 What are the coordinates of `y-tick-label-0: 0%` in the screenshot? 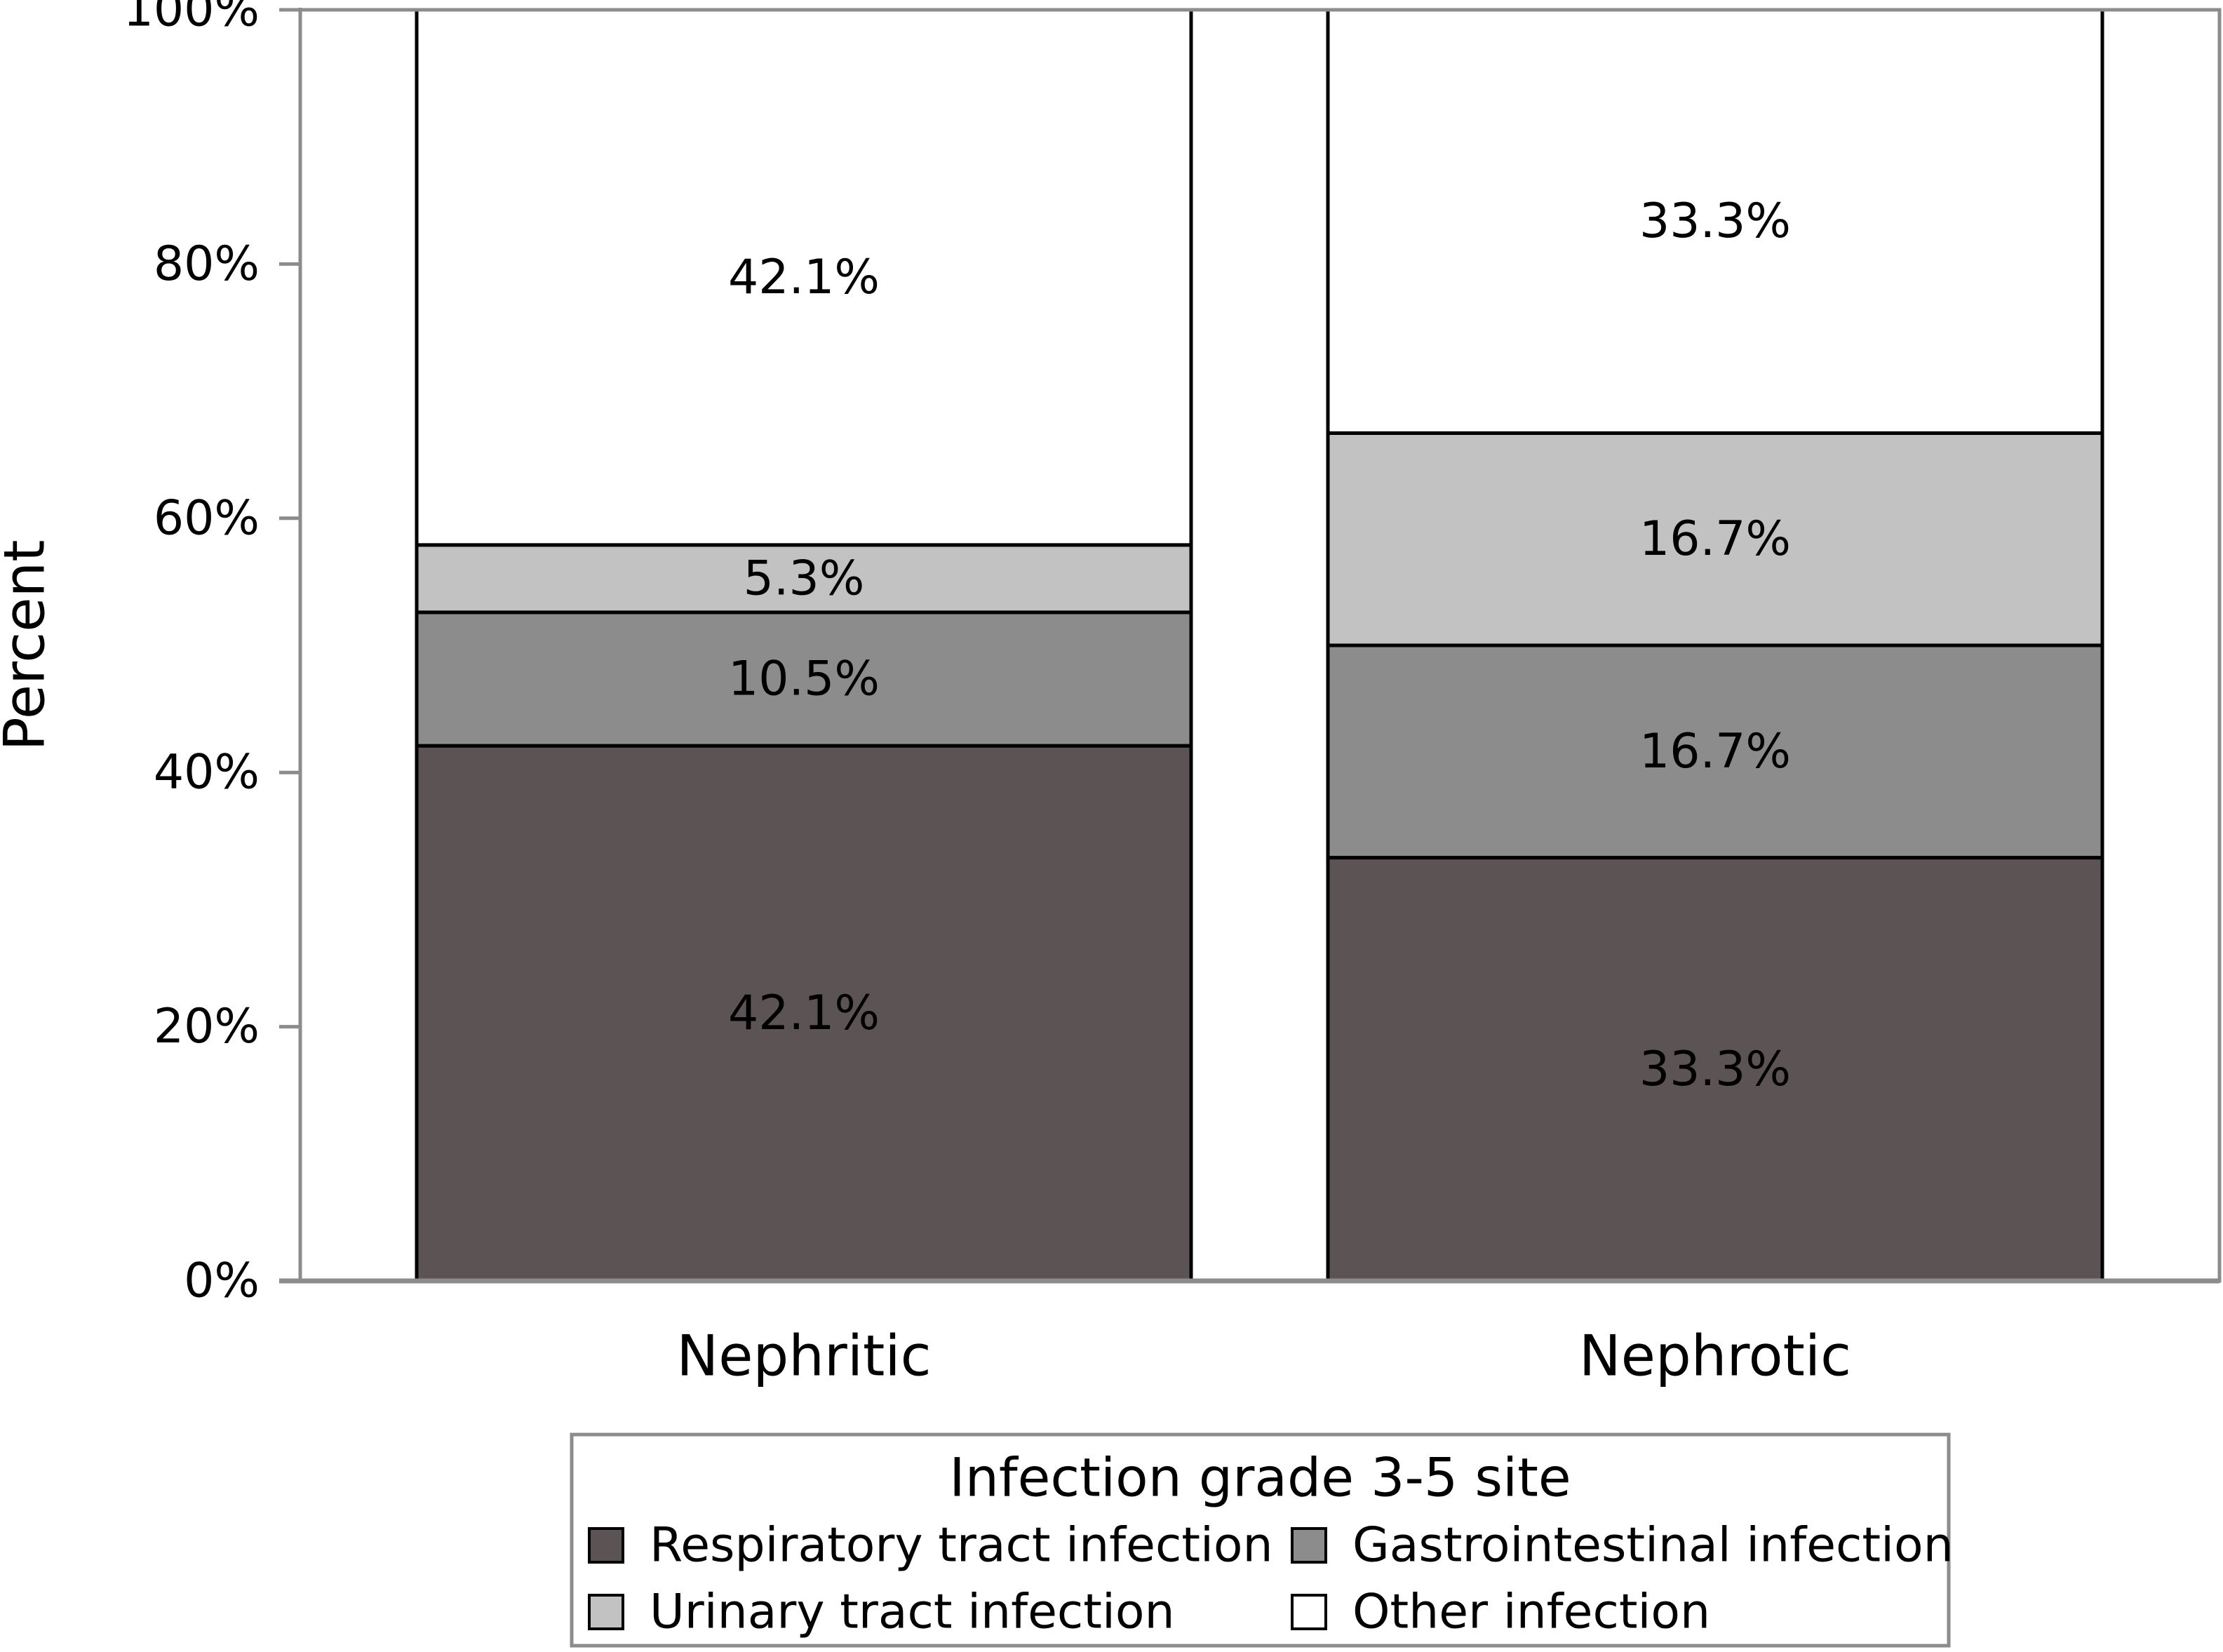 It's located at (222, 1281).